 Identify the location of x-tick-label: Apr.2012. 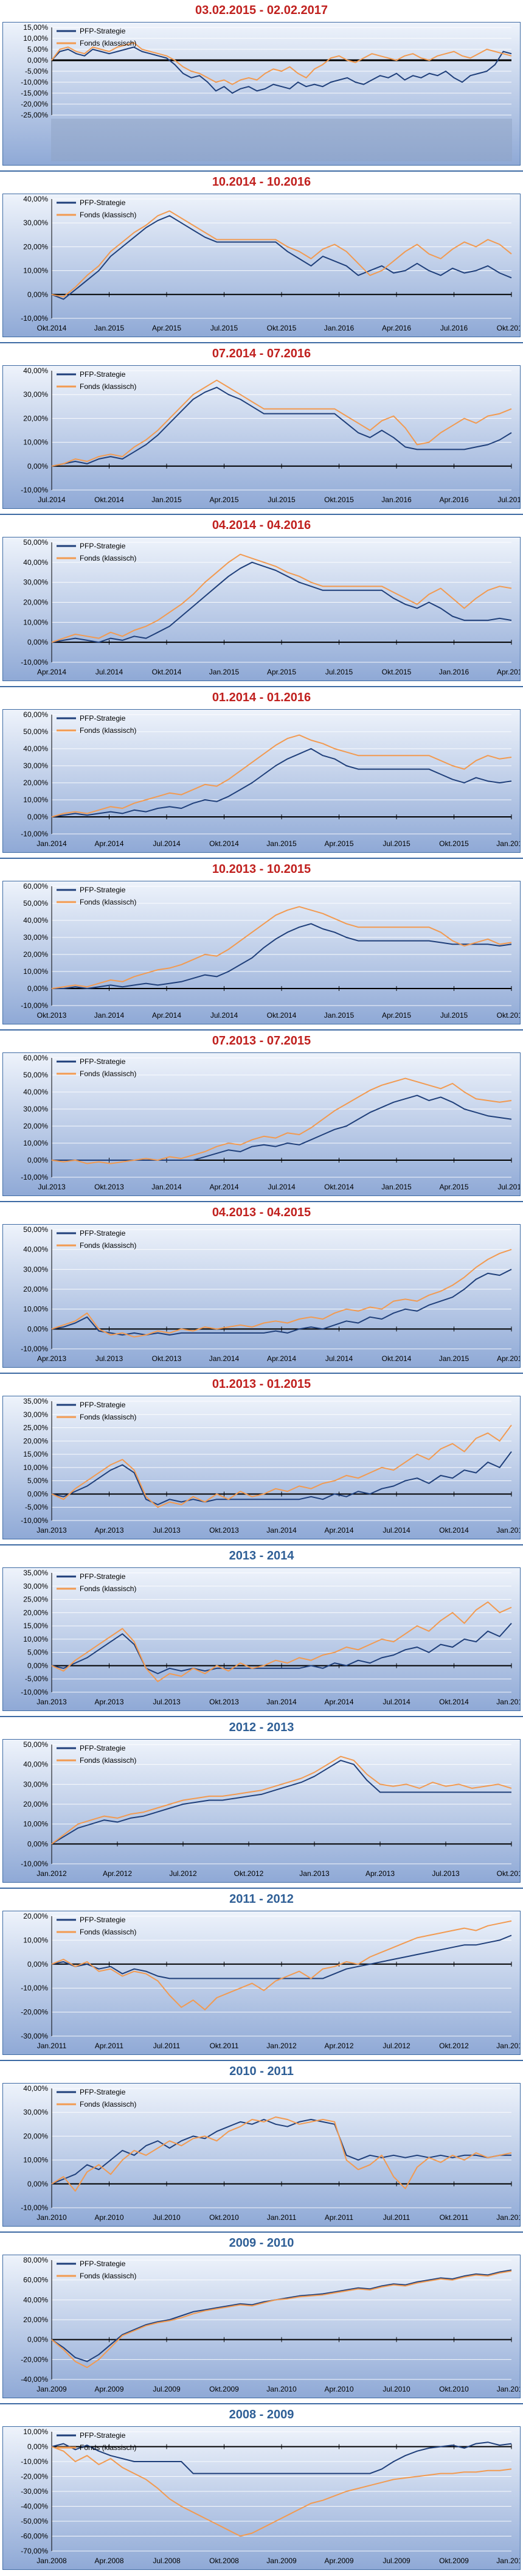
(117, 1873).